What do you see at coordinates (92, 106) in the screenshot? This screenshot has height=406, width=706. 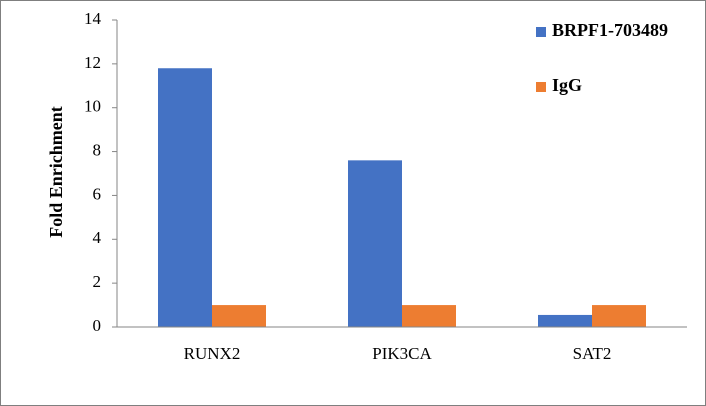 I see `y-tick-label: 10` at bounding box center [92, 106].